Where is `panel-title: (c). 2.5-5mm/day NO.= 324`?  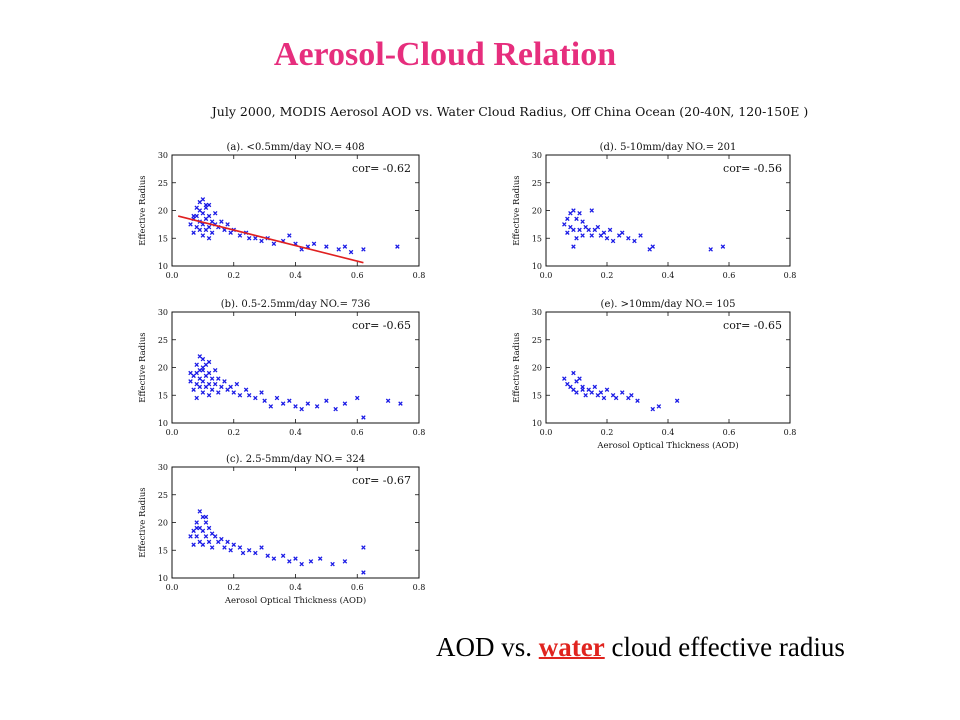
panel-title: (c). 2.5-5mm/day NO.= 324 is located at coordinates (295, 459).